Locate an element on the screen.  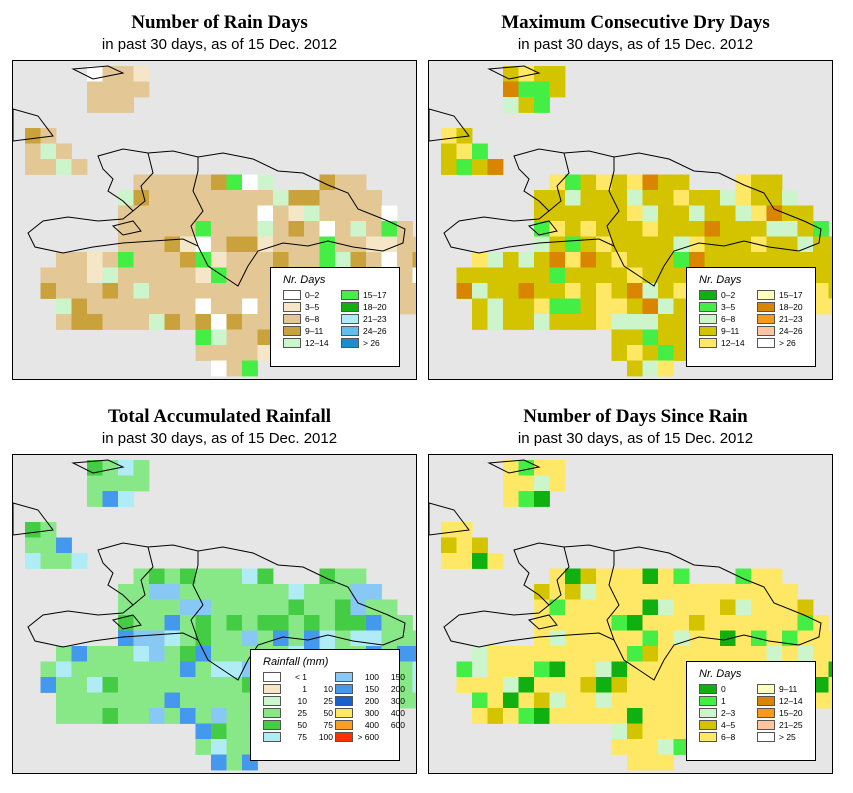
legend-label: > 25 is located at coordinates (787, 737).